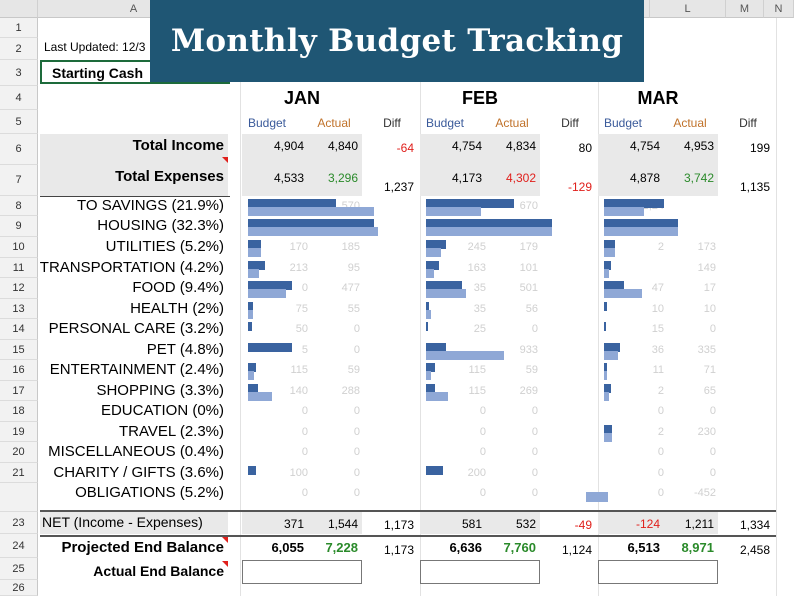  I want to click on row-header: 19, so click(19, 432).